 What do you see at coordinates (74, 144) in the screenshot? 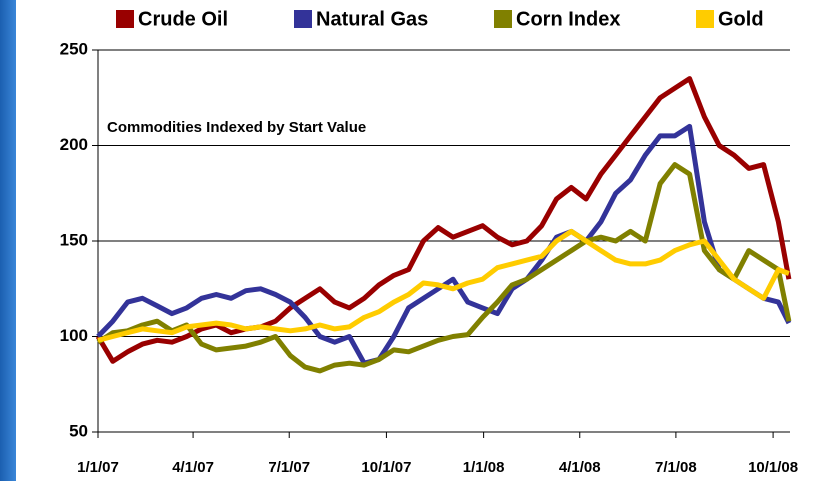
I see `y-tick-label: 200` at bounding box center [74, 144].